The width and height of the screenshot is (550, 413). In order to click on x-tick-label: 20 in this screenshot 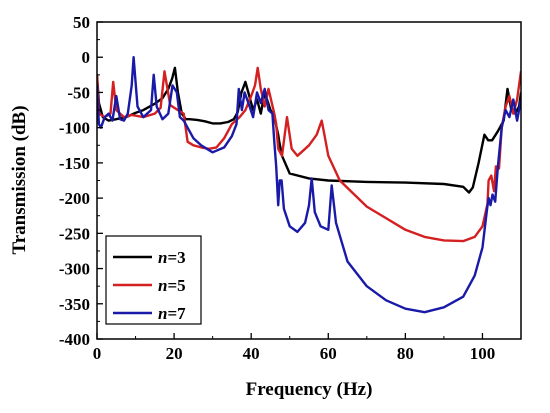, I will do `click(174, 353)`.